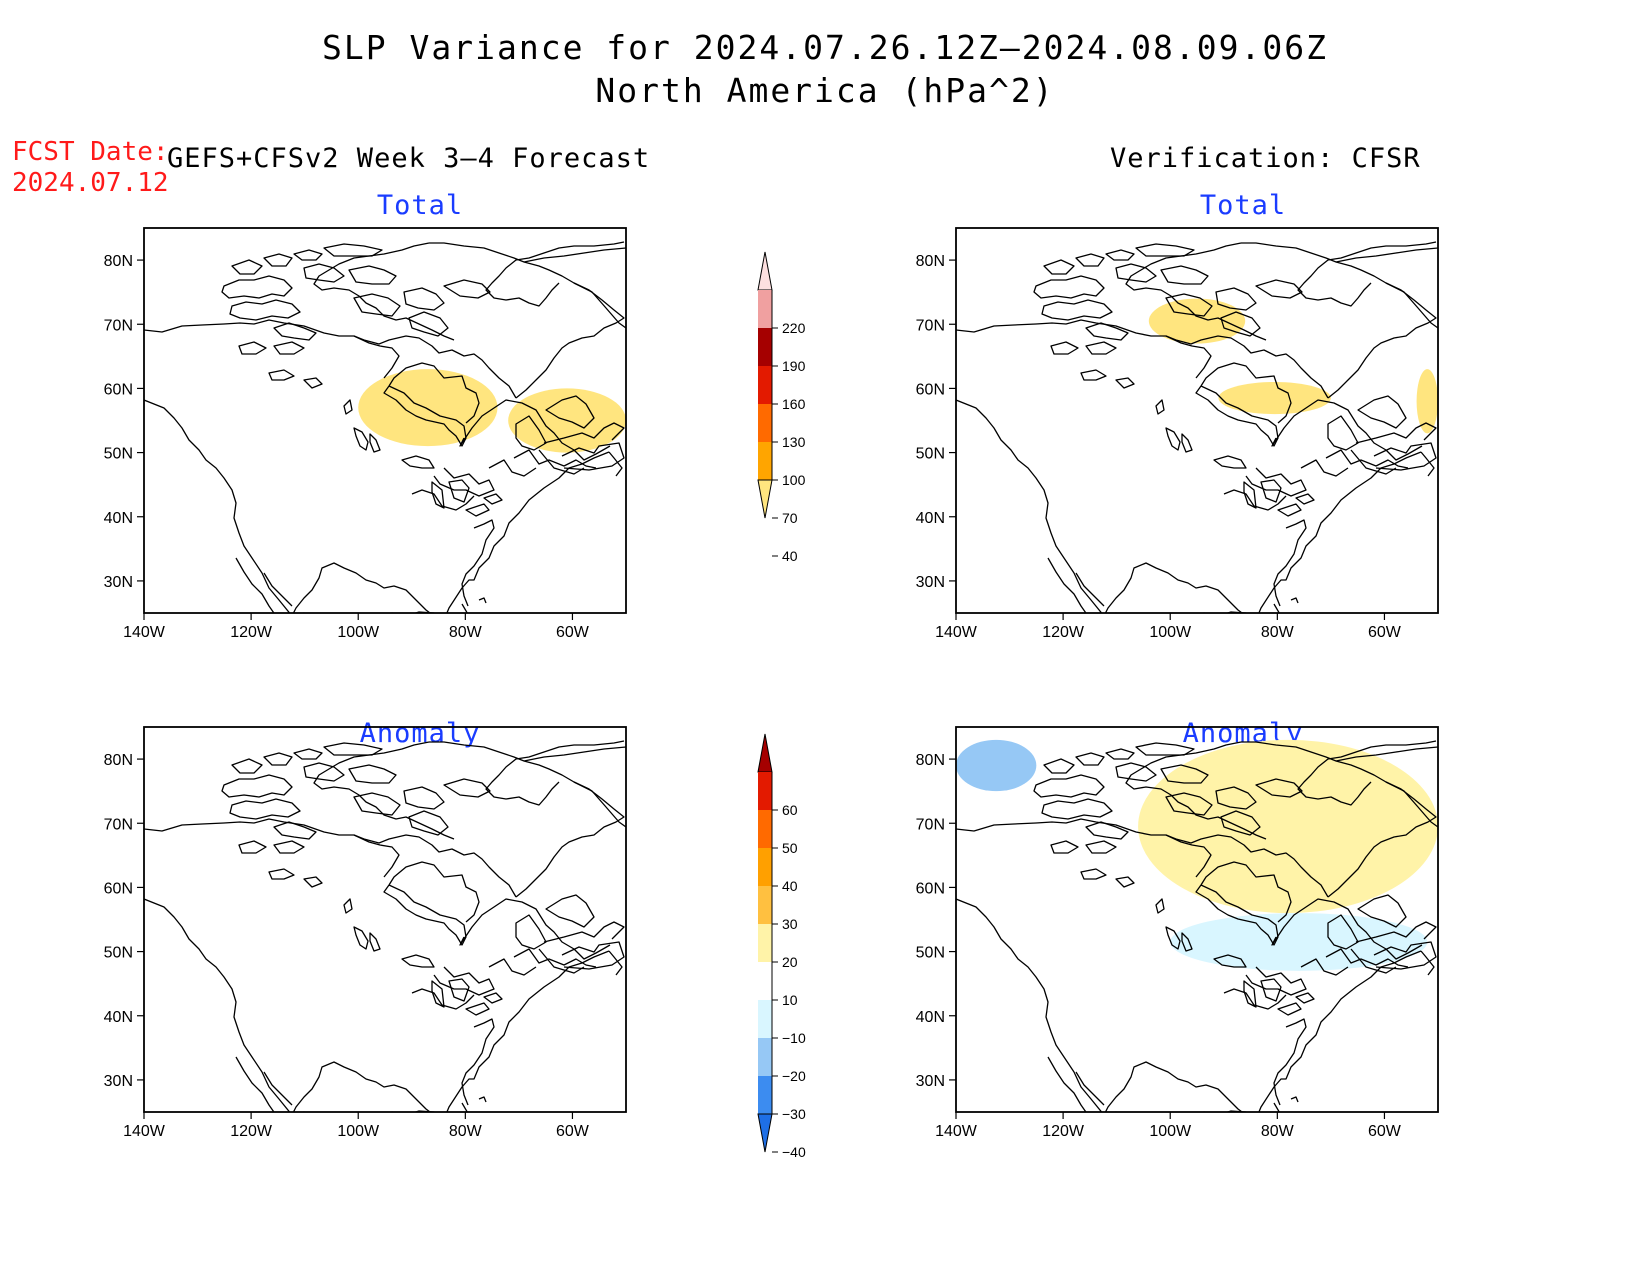 The width and height of the screenshot is (1650, 1275). What do you see at coordinates (794, 1114) in the screenshot?
I see `colorbar-label: −30` at bounding box center [794, 1114].